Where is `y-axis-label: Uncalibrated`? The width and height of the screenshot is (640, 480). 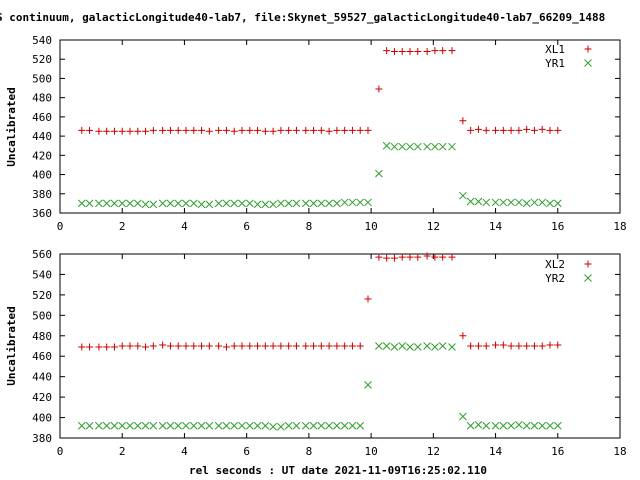
y-axis-label: Uncalibrated is located at coordinates (11, 126).